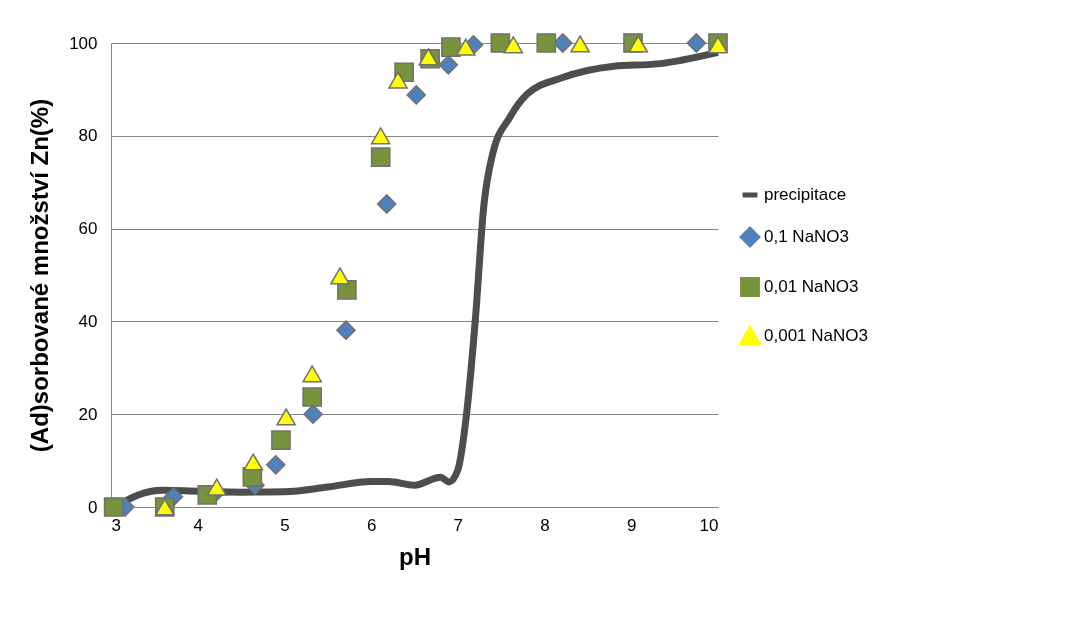 The height and width of the screenshot is (621, 1092). What do you see at coordinates (40, 275) in the screenshot?
I see `y-axis-title: (Ad)sorbované množství Zn(%)` at bounding box center [40, 275].